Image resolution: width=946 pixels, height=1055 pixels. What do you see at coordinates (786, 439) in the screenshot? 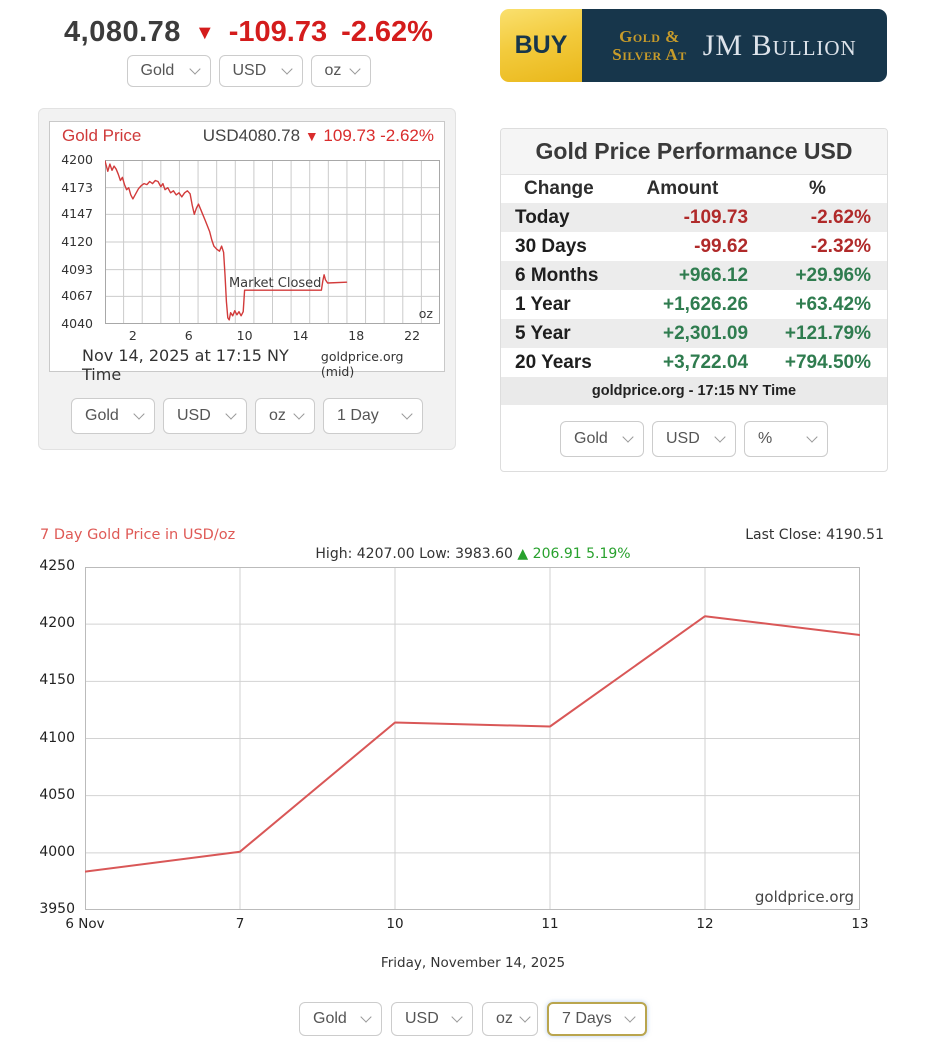
I see `unit-select: %` at bounding box center [786, 439].